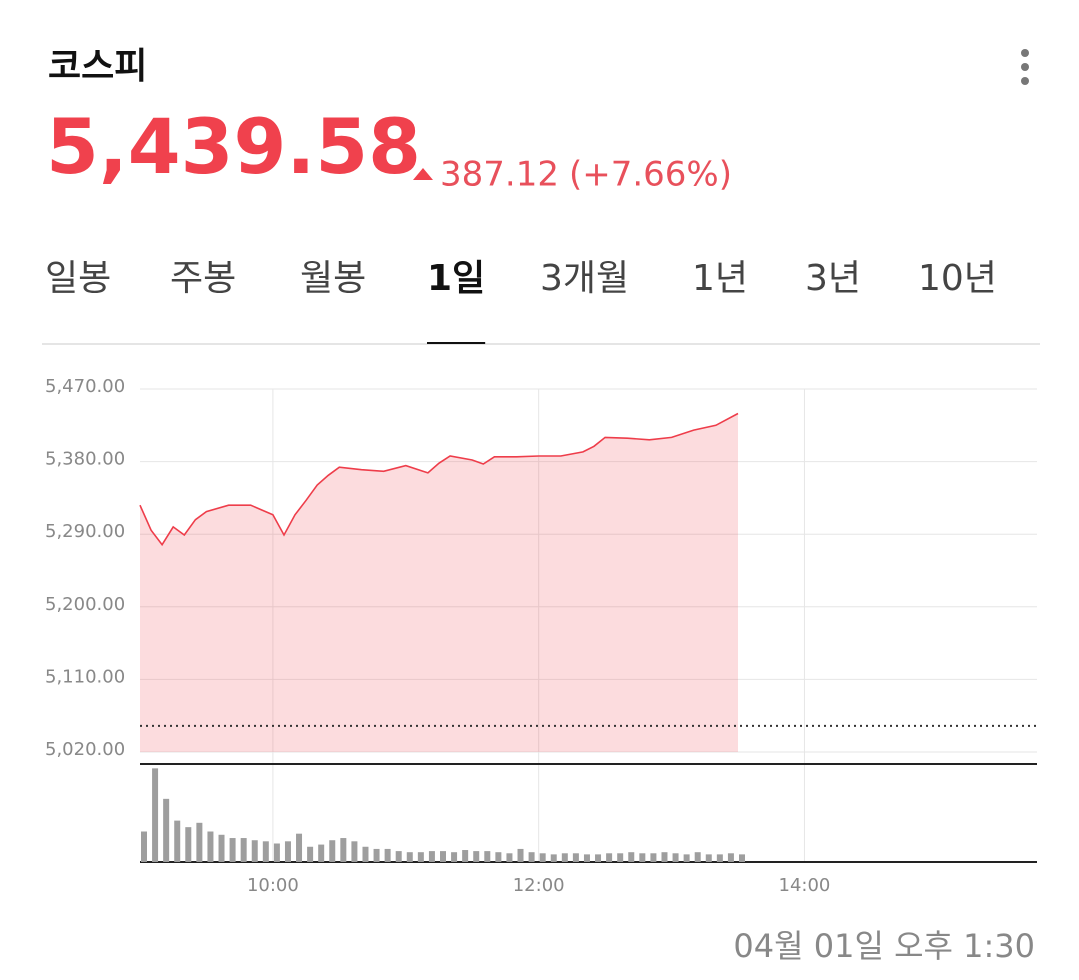 This screenshot has width=1079, height=980. I want to click on y-tick-label: 5,290.00, so click(85, 531).